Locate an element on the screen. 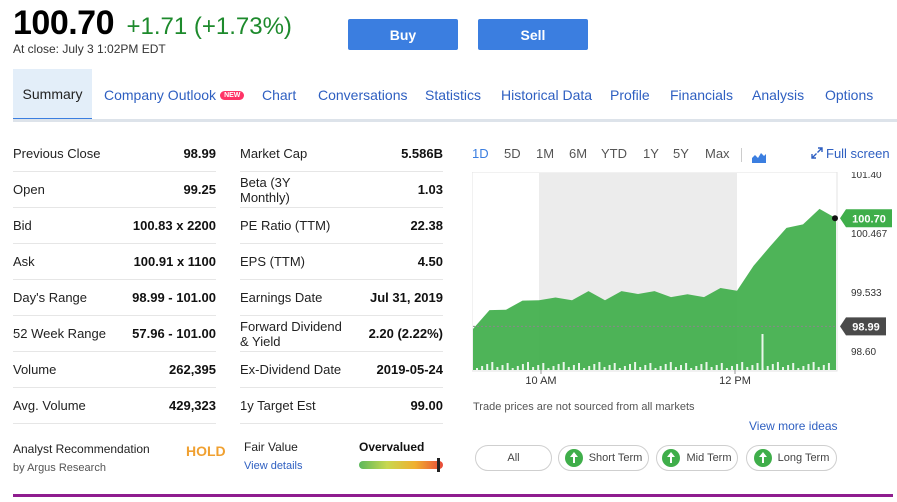 The height and width of the screenshot is (502, 897). y-tick-label: 101.40 is located at coordinates (866, 176).